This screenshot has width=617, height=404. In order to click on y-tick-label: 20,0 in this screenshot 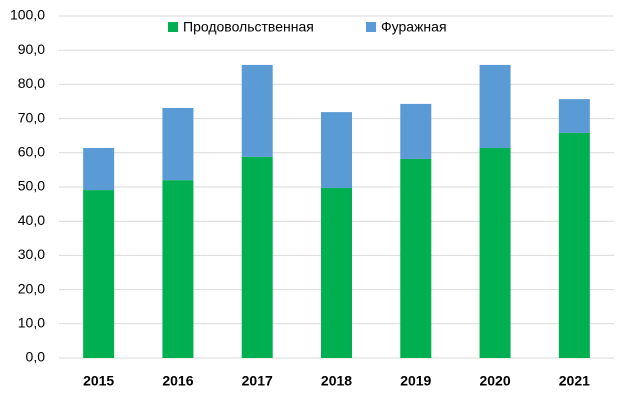, I will do `click(31, 288)`.